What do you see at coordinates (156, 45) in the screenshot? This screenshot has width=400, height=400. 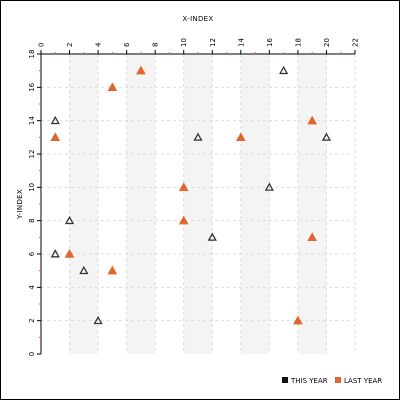 I see `x-tick-label: 8` at bounding box center [156, 45].